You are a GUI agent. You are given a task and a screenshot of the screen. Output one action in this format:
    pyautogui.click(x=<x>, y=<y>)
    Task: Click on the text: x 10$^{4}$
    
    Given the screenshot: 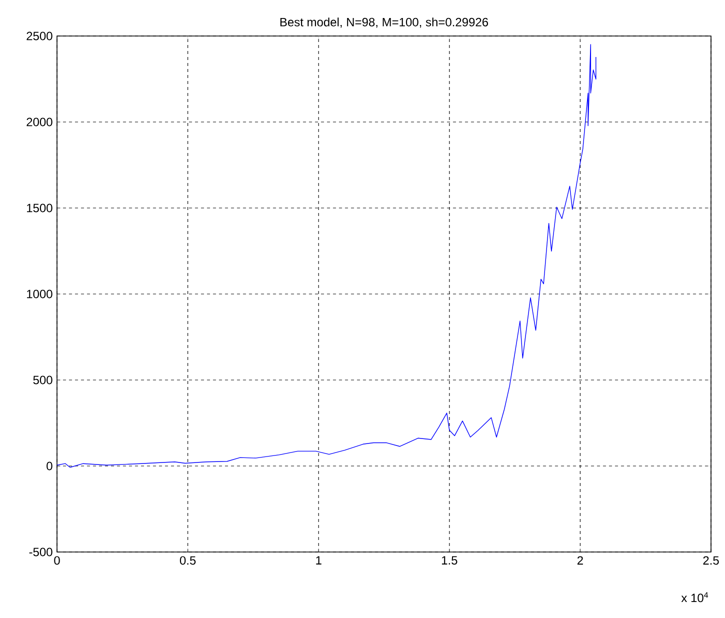 What is the action you would take?
    pyautogui.click(x=694, y=597)
    